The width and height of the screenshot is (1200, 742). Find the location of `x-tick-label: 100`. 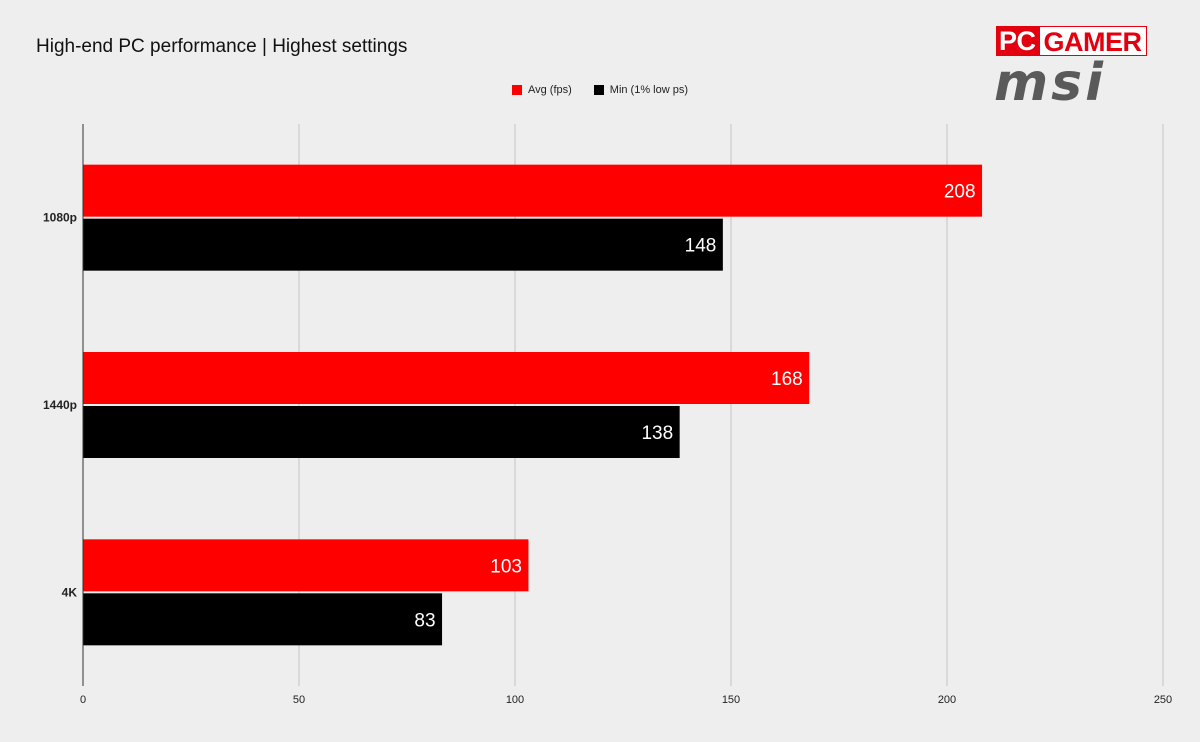

x-tick-label: 100 is located at coordinates (515, 700).